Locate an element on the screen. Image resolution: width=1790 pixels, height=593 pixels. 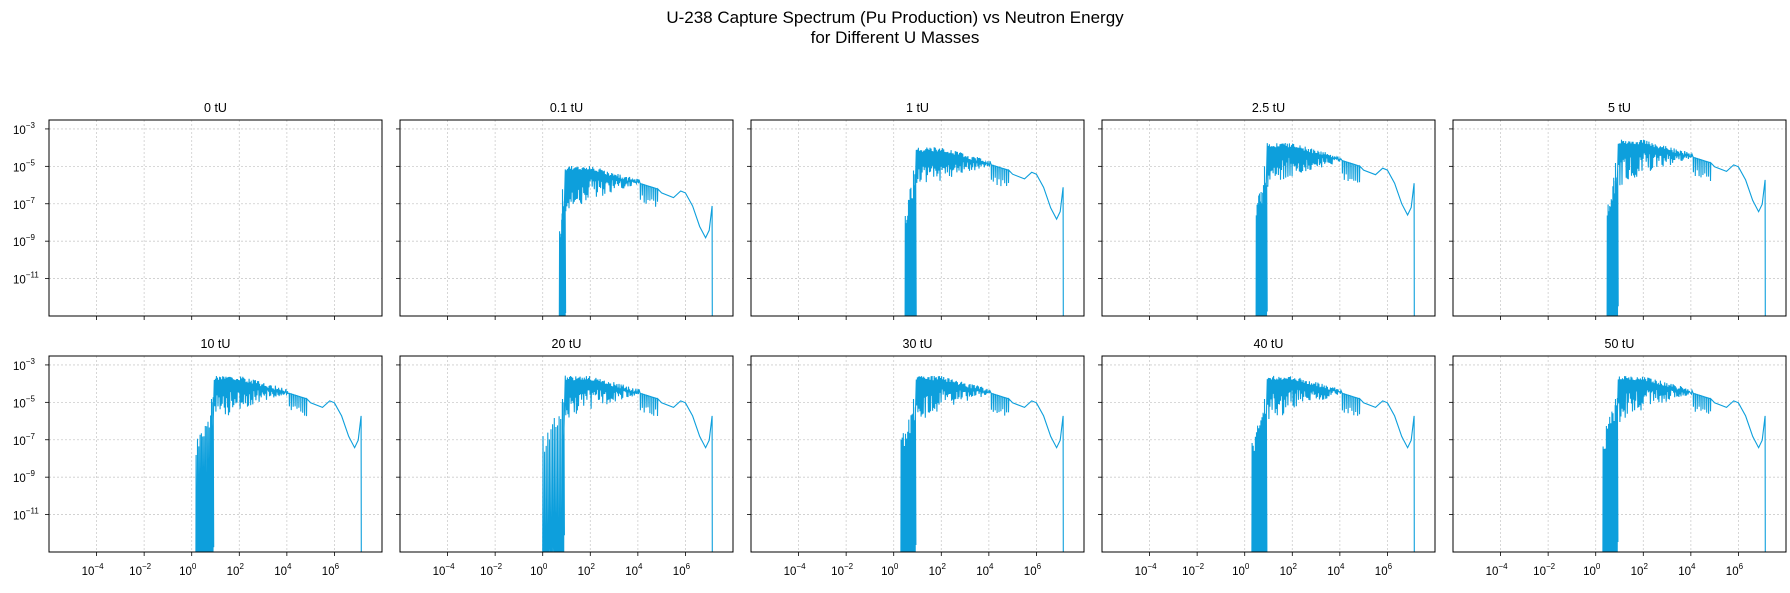
subplot-2: 1 tU is located at coordinates (916, 210).